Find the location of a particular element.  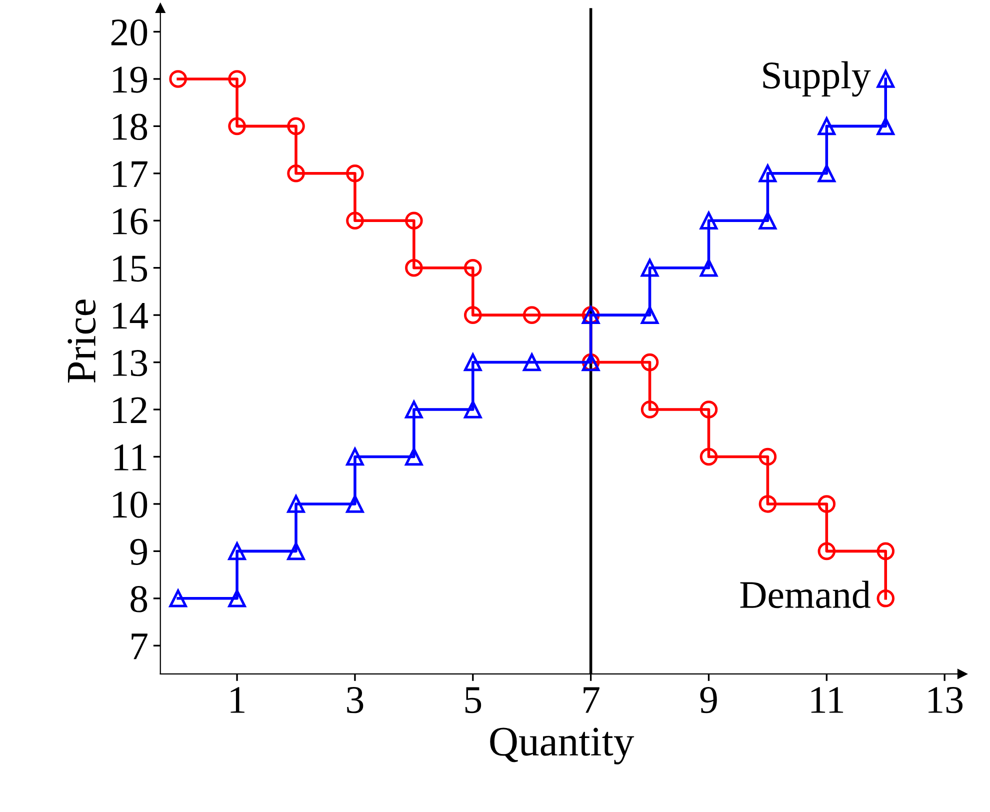

y-tick-label: 20 is located at coordinates (129, 32).